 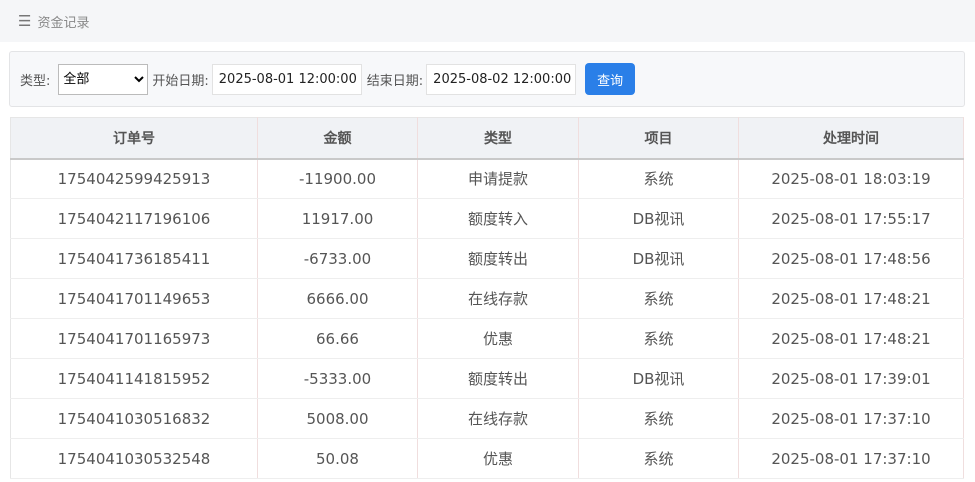 What do you see at coordinates (25, 21) in the screenshot?
I see `menu-icon: ☰` at bounding box center [25, 21].